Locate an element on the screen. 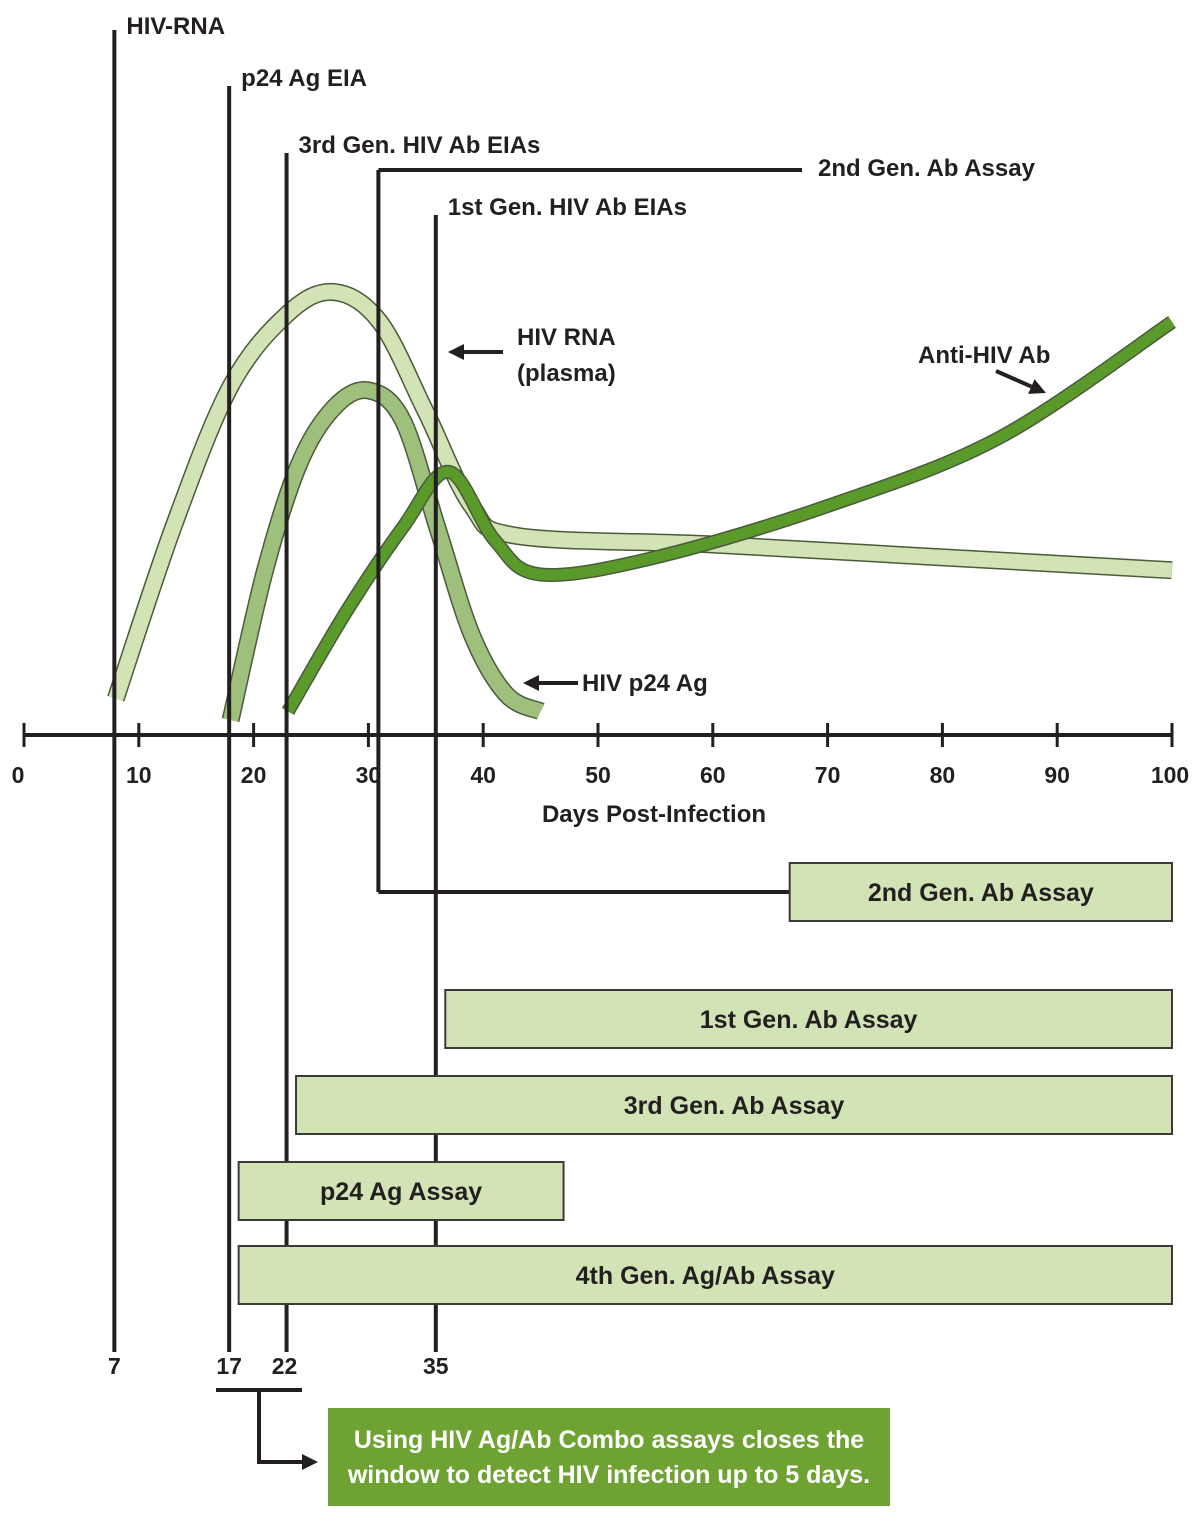  window-day-label: 22 is located at coordinates (285, 1366).